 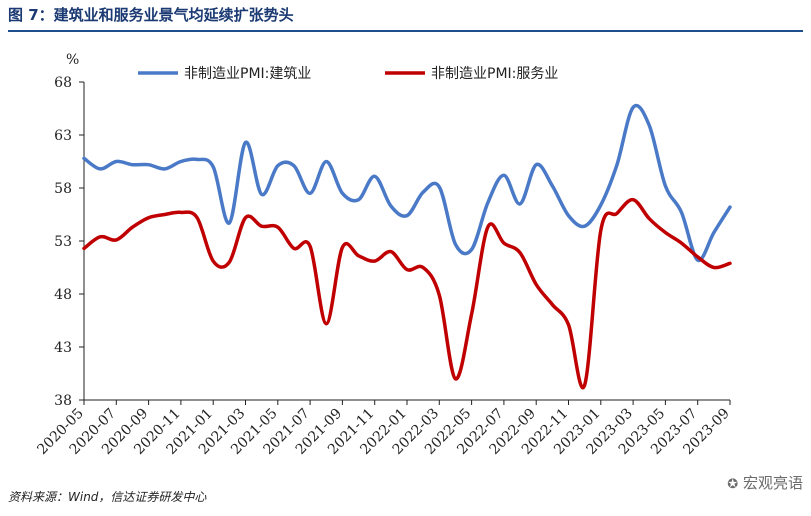 What do you see at coordinates (247, 74) in the screenshot?
I see `legend-label-construction: 非制造业PMI:建筑业` at bounding box center [247, 74].